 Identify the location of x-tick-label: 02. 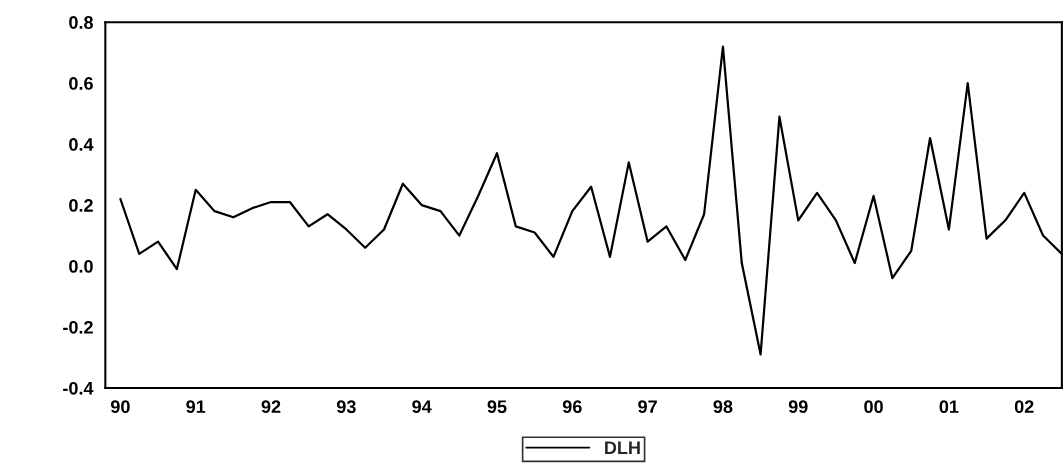
(1024, 407).